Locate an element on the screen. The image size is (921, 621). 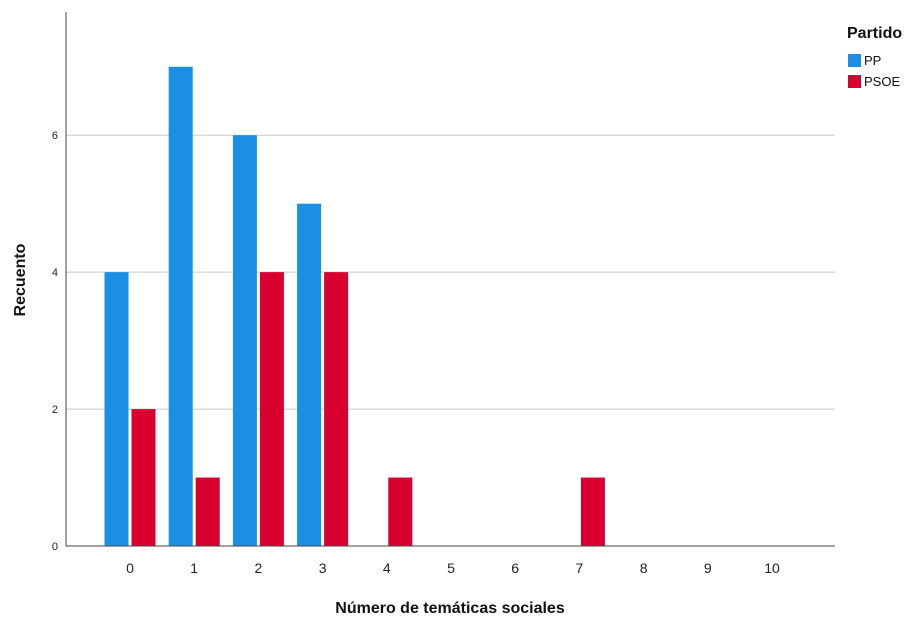
x-tick-label: 6 is located at coordinates (515, 568).